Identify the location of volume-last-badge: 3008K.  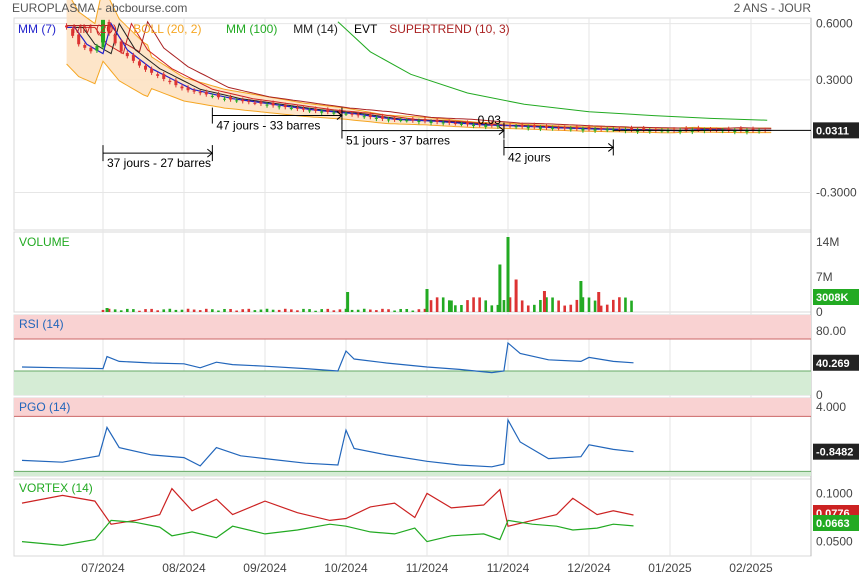
(832, 298).